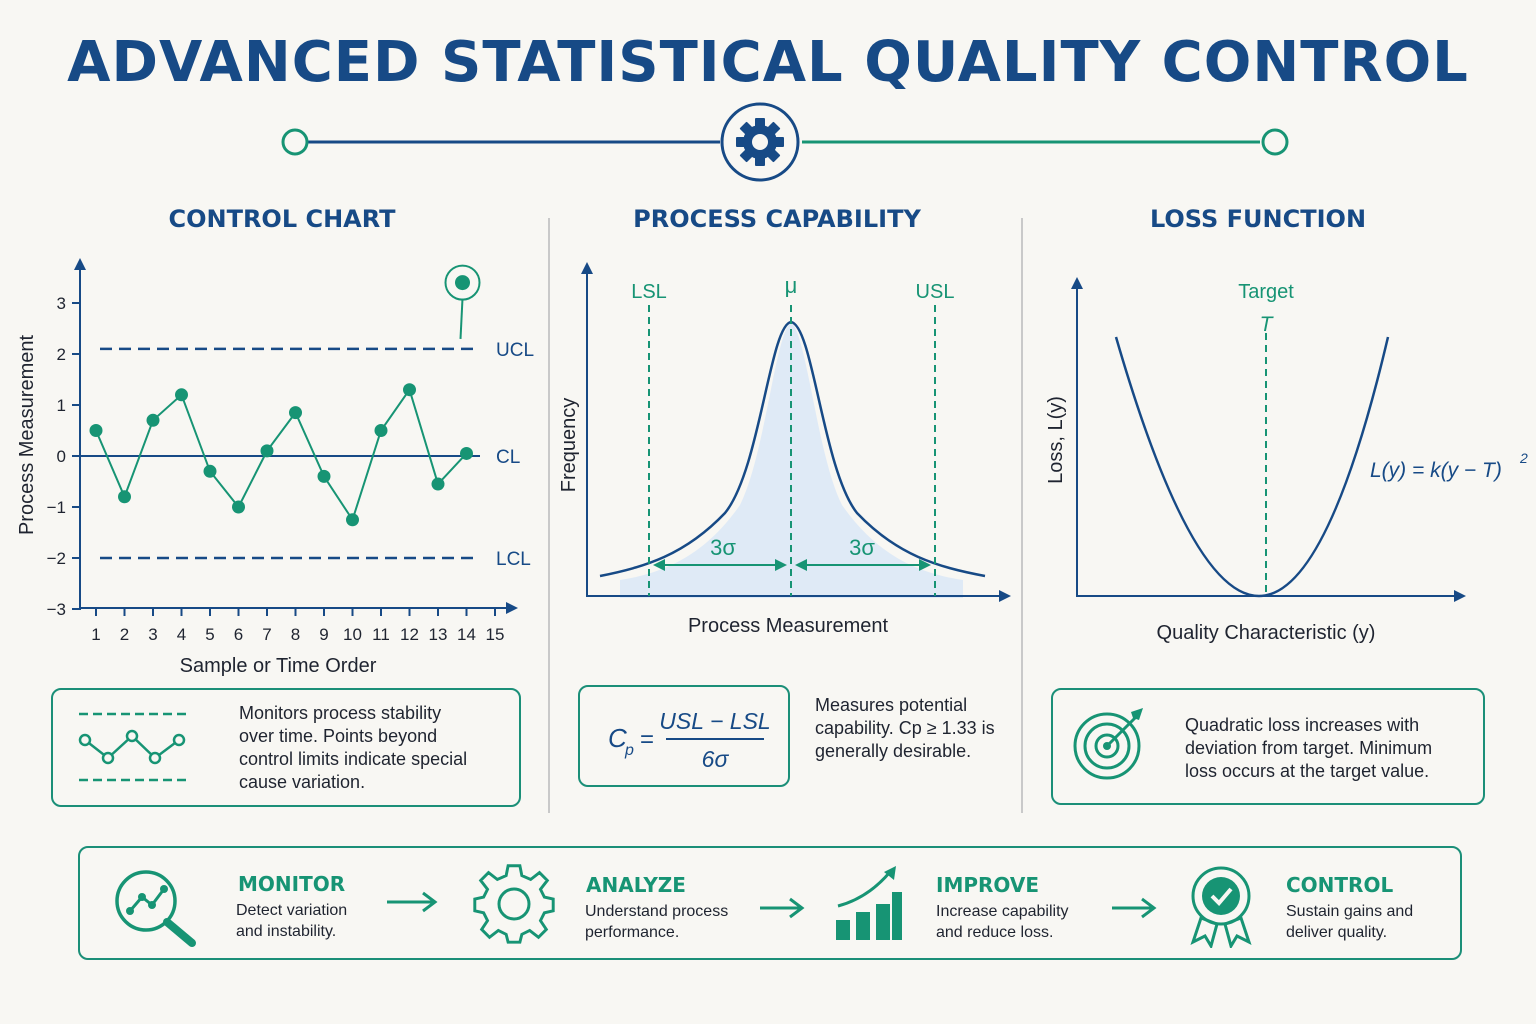 This screenshot has height=1024, width=1536. Describe the element at coordinates (409, 634) in the screenshot. I see `x-tick-label: 12` at that location.